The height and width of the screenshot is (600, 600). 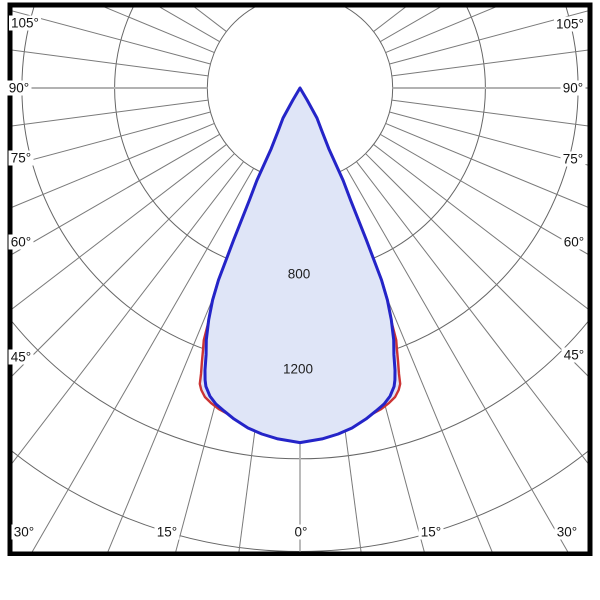 I want to click on ring-labels: 800 1200, so click(x=298, y=322).